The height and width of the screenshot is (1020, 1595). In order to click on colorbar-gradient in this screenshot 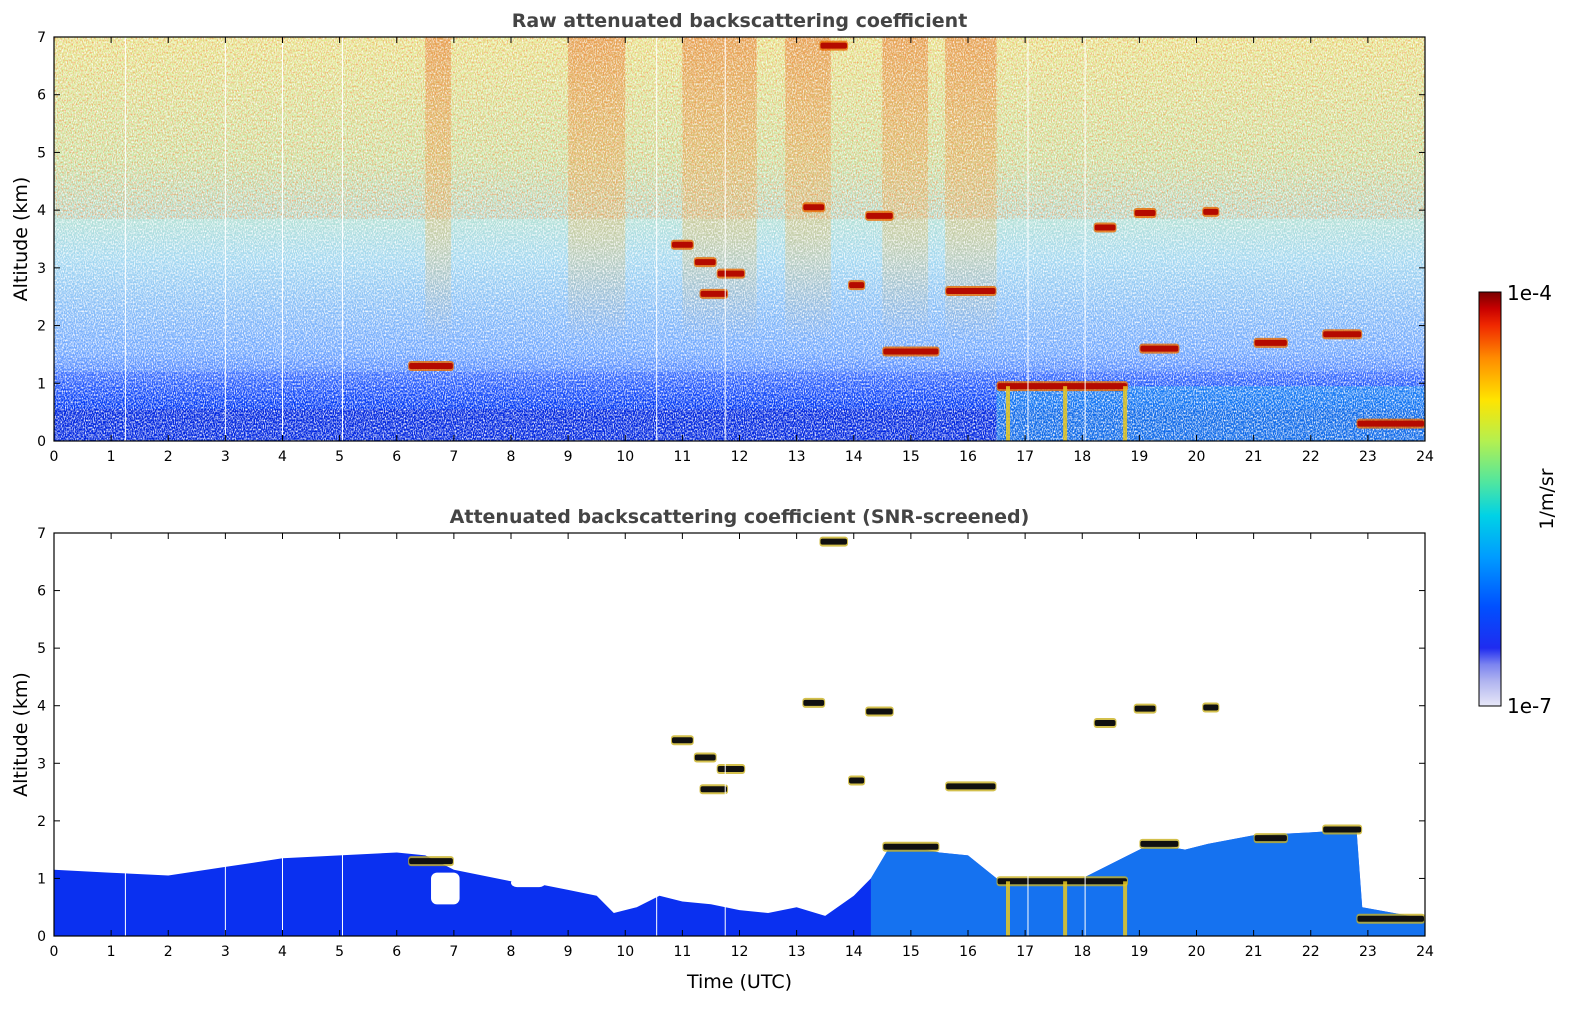, I will do `click(1490, 499)`.